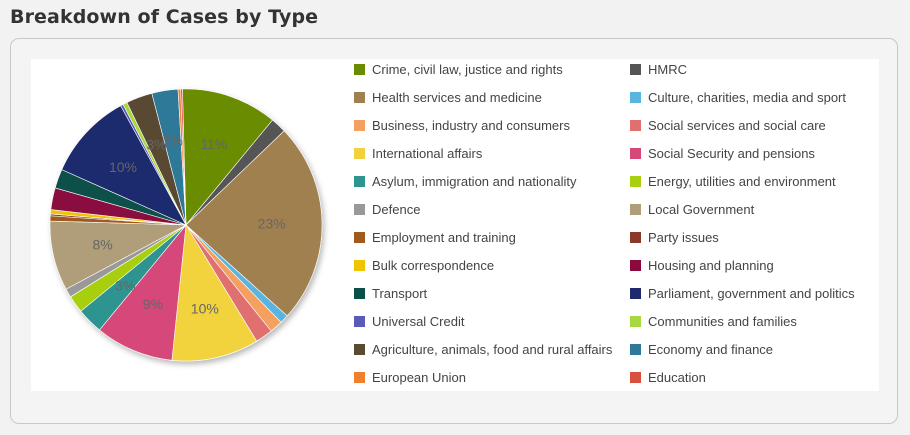 This screenshot has height=435, width=910. Describe the element at coordinates (683, 237) in the screenshot. I see `legend-label: Party issues` at that location.